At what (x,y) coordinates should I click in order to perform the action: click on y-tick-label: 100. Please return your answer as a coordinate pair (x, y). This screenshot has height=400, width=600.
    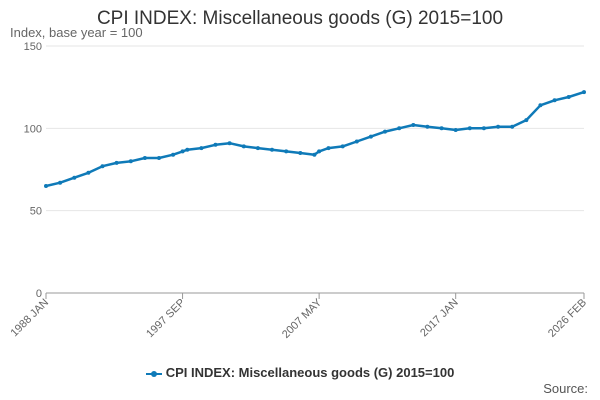
    Looking at the image, I should click on (33, 129).